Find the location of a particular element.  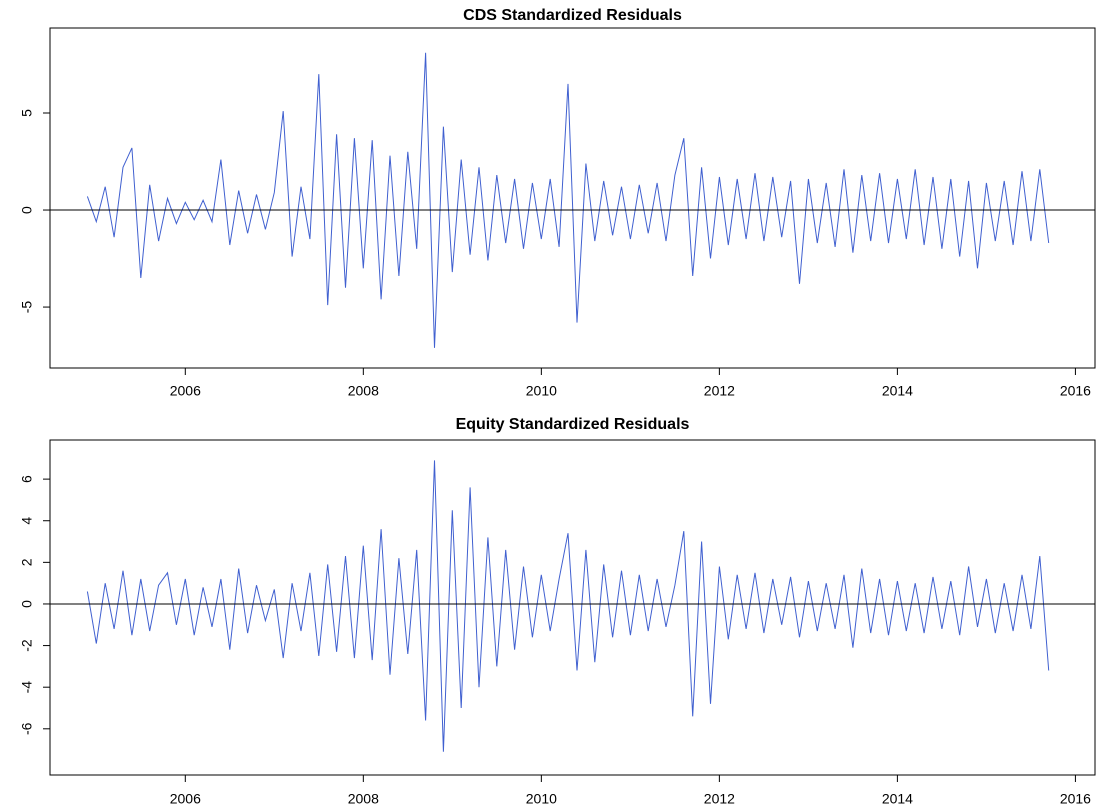

y-tick-label: -6 is located at coordinates (27, 728).